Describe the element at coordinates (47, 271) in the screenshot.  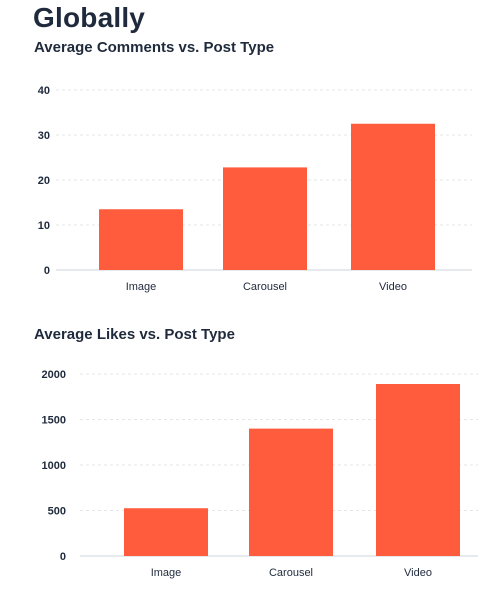
I see `y-tick-label-comments-0: 0` at that location.